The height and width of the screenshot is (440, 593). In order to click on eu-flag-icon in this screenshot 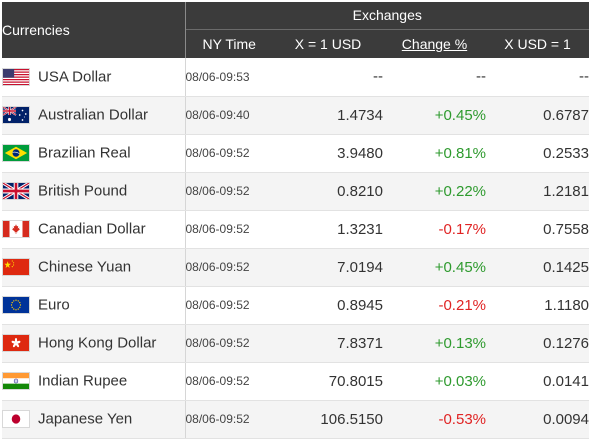, I will do `click(16, 305)`.